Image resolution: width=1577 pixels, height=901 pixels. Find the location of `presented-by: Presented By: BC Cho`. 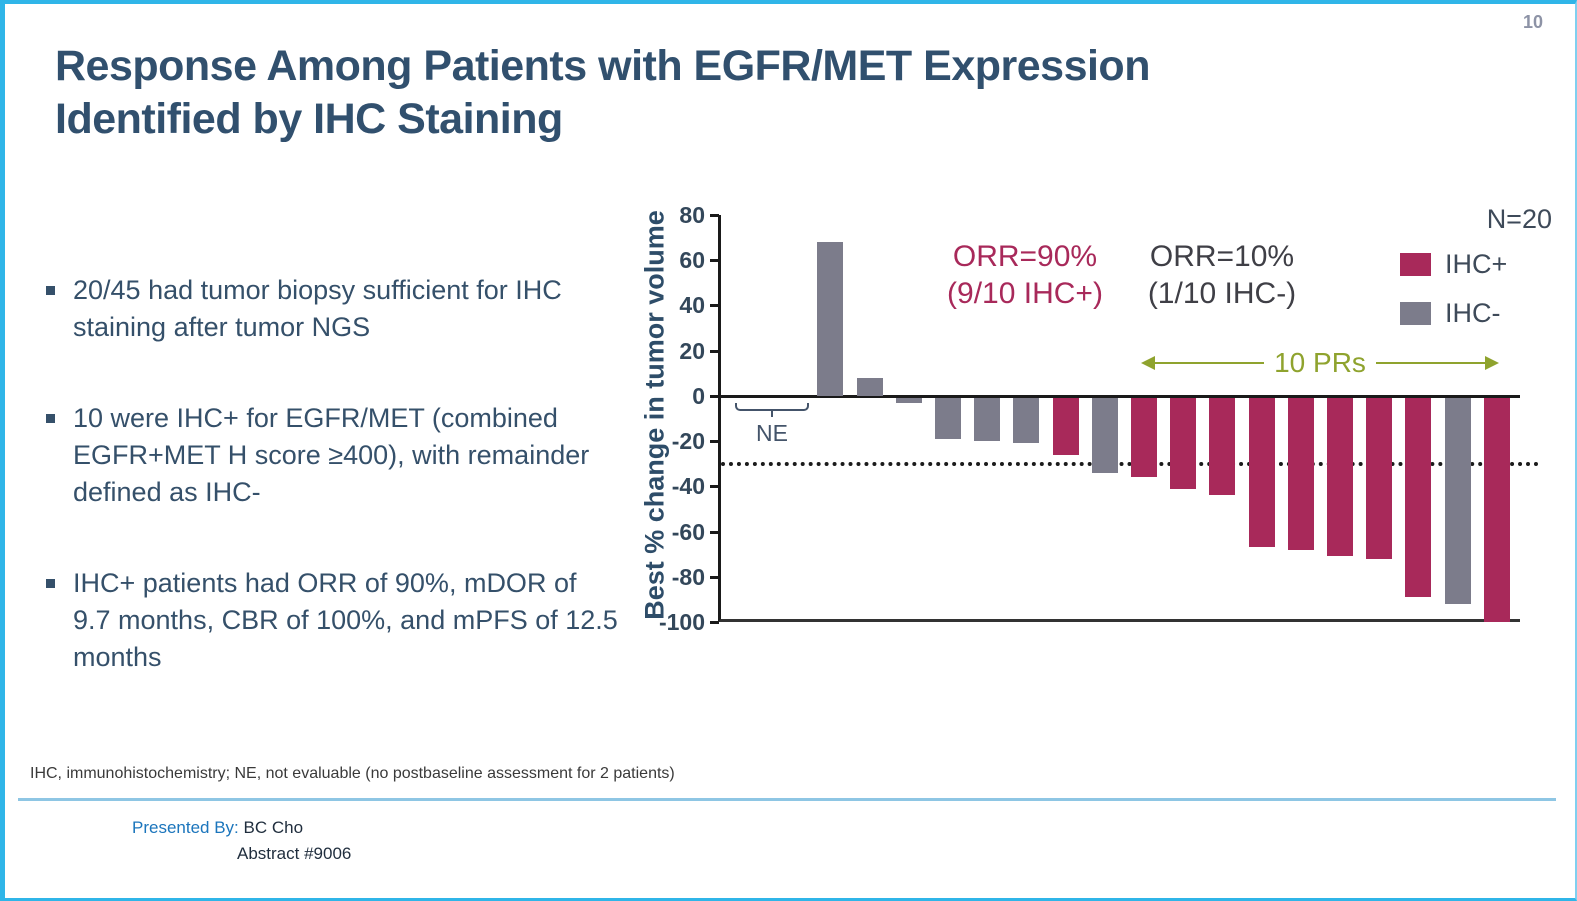

presented-by: Presented By: BC Cho is located at coordinates (217, 828).